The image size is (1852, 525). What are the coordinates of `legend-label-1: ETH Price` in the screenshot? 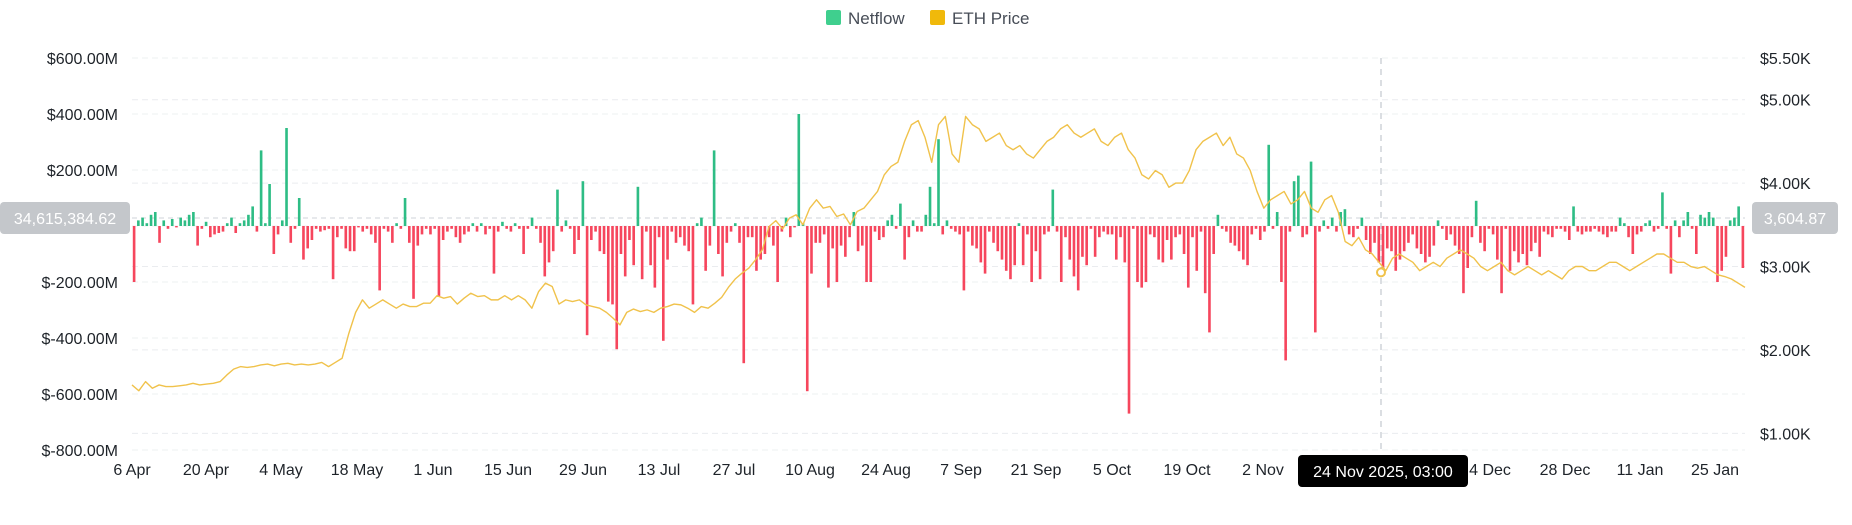 It's located at (990, 18).